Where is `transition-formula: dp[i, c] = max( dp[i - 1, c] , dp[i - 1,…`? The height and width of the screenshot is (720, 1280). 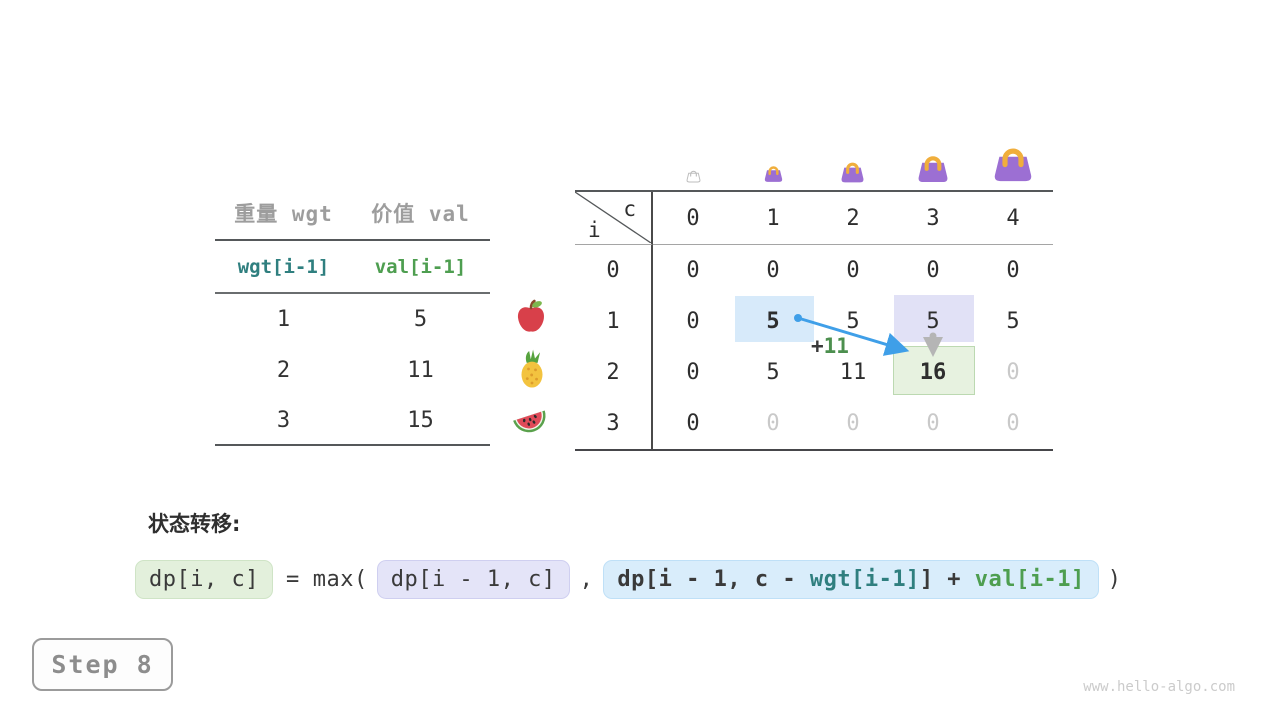 transition-formula: dp[i, c] = max( dp[i - 1, c] , dp[i - 1,… is located at coordinates (628, 579).